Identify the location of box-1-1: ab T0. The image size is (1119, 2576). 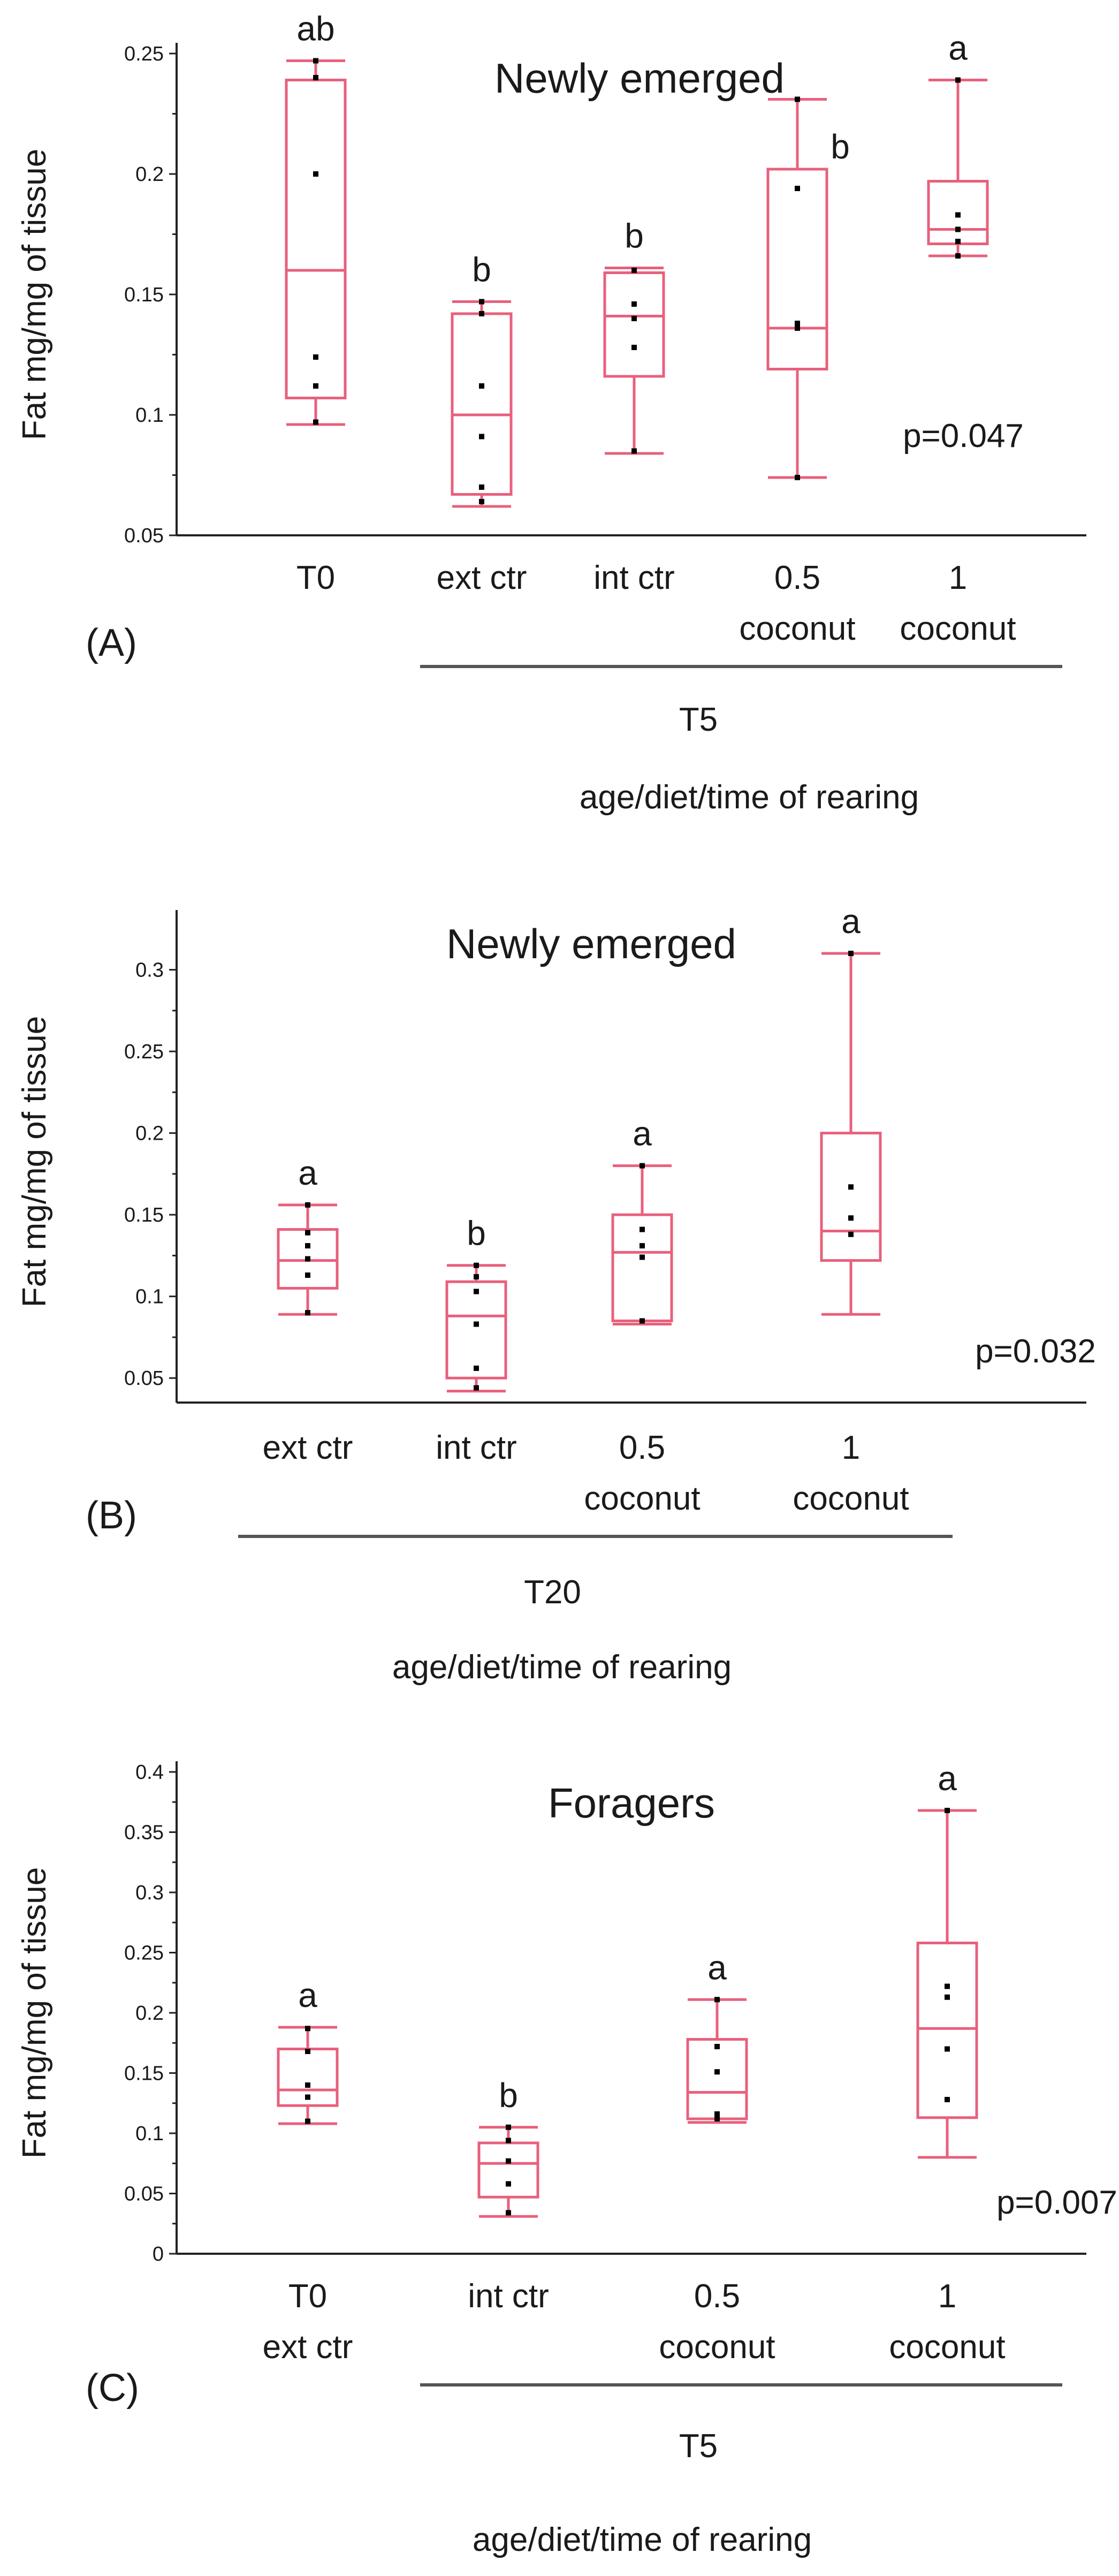
(316, 303).